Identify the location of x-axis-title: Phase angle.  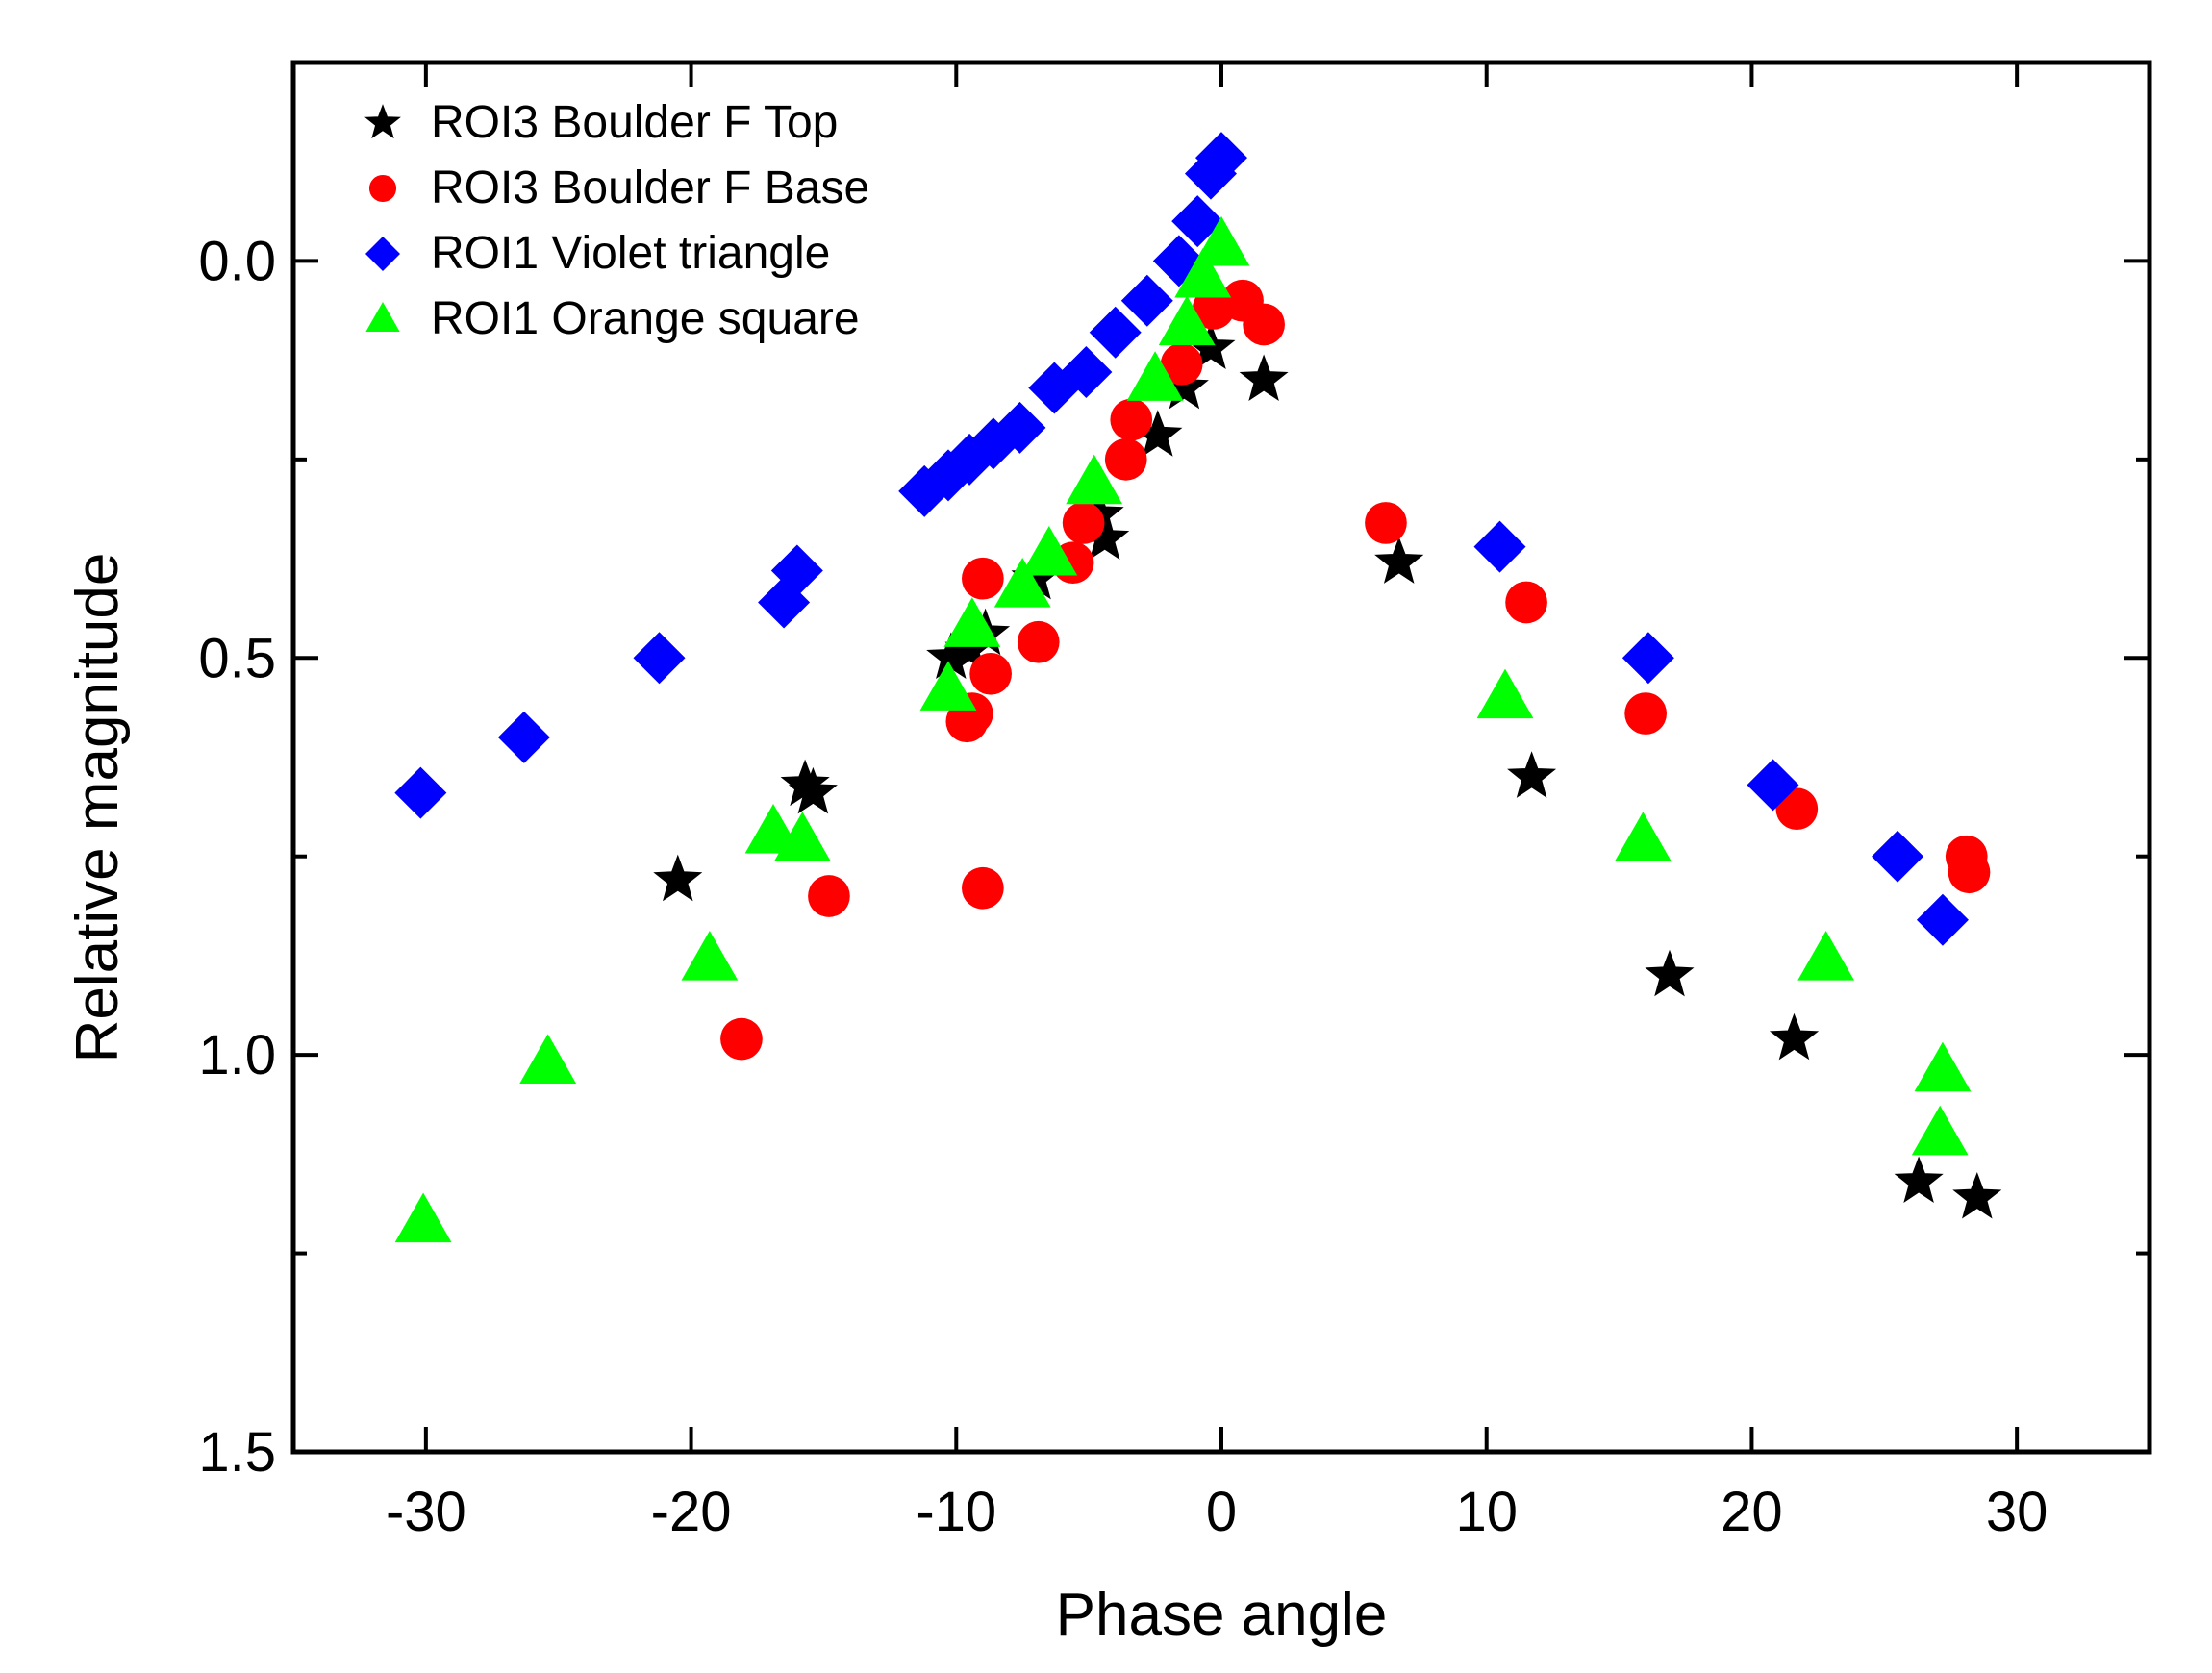
(1222, 1615).